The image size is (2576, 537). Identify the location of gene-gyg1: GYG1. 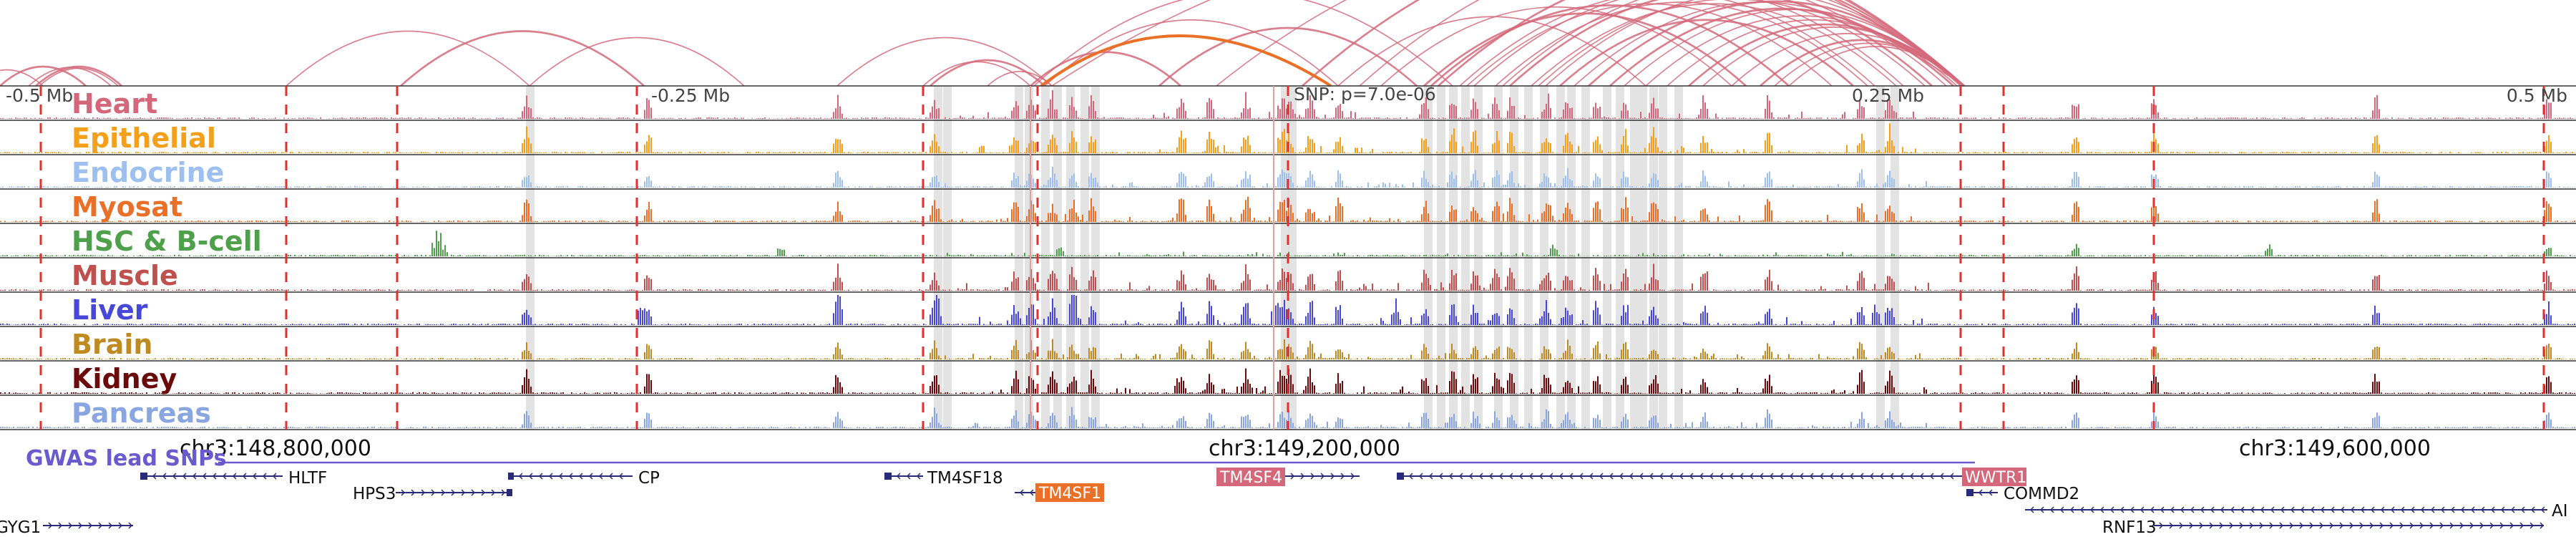
(66, 527).